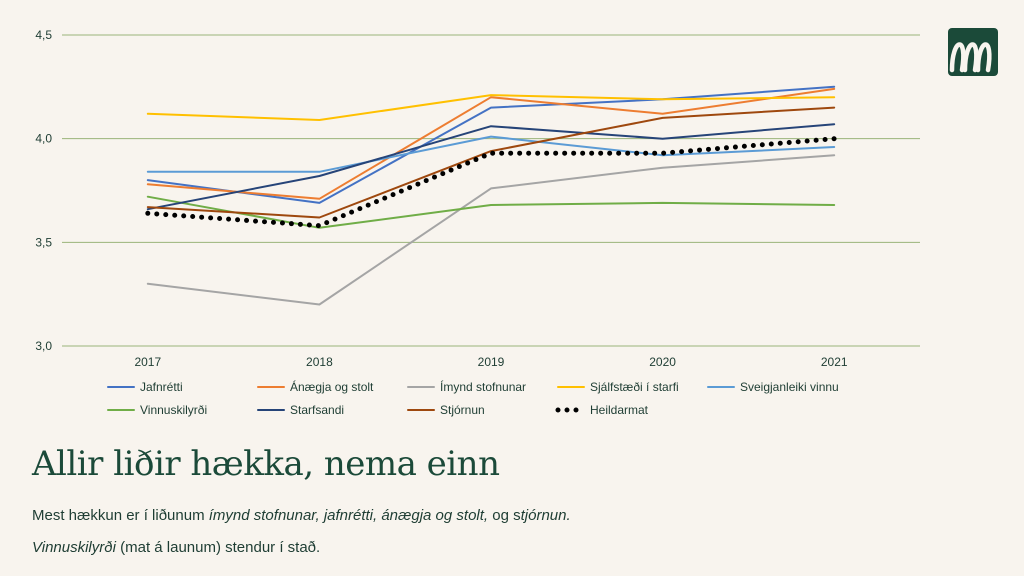 The height and width of the screenshot is (576, 1024). Describe the element at coordinates (483, 386) in the screenshot. I see `legend-label: Ímynd stofnunar` at that location.